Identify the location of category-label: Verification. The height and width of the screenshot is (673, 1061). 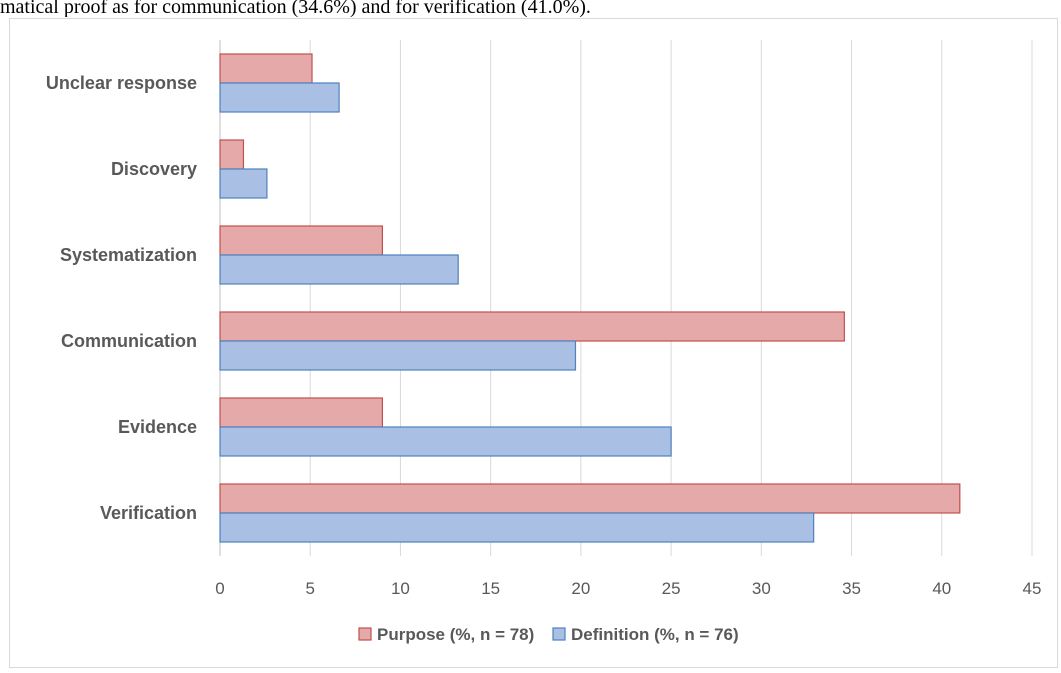
(148, 513).